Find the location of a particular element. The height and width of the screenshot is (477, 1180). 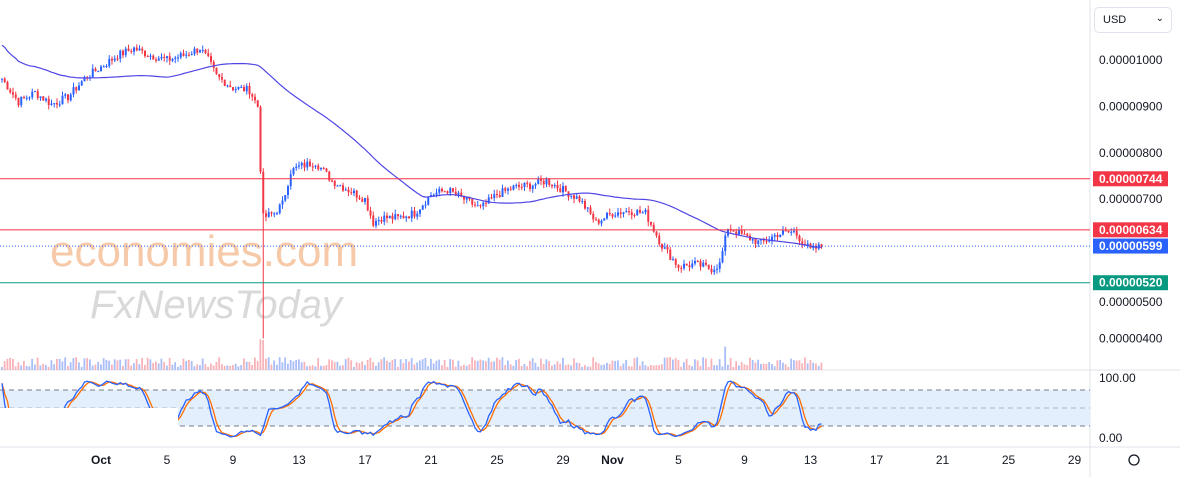

x-tick-label: 13 is located at coordinates (811, 460).